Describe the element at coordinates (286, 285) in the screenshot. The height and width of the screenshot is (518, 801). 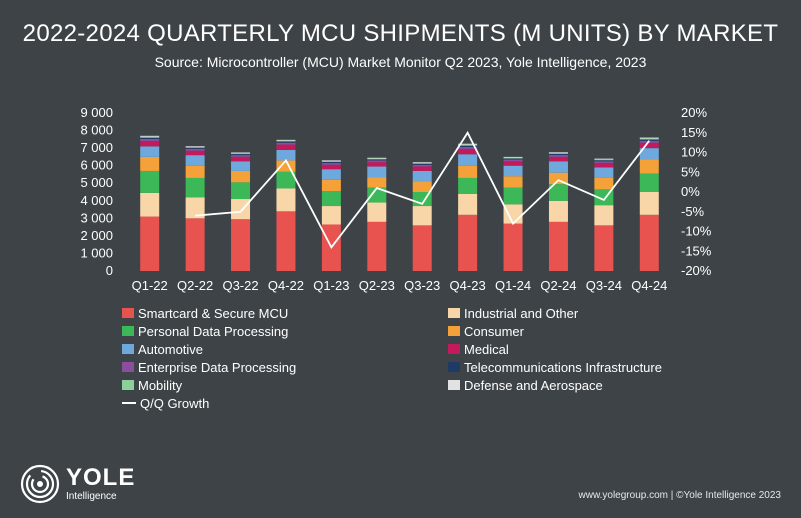
I see `x-tick-label: Q4-22` at that location.